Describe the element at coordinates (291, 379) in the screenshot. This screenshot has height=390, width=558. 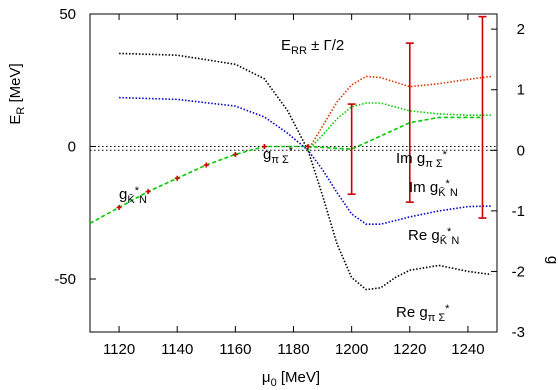
I see `x-axis-label: μ0 [MeV]` at that location.